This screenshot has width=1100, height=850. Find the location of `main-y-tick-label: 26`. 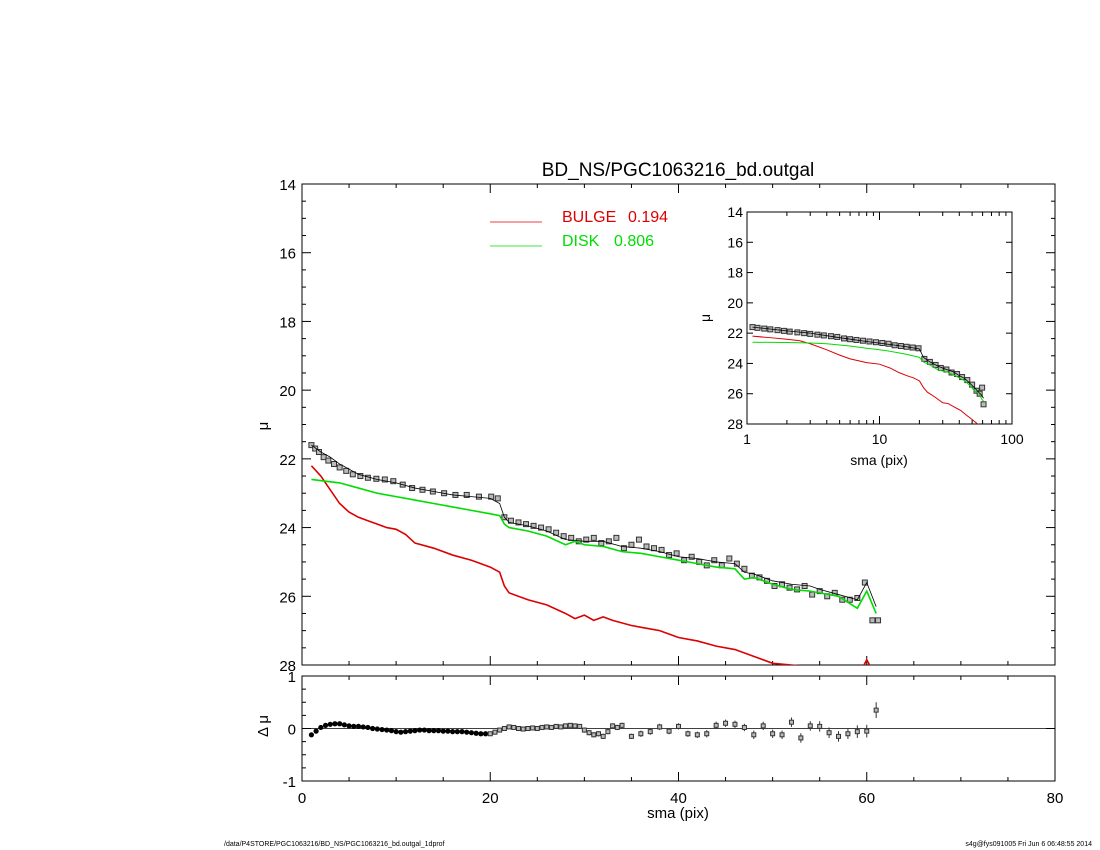

main-y-tick-label: 26 is located at coordinates (287, 597).